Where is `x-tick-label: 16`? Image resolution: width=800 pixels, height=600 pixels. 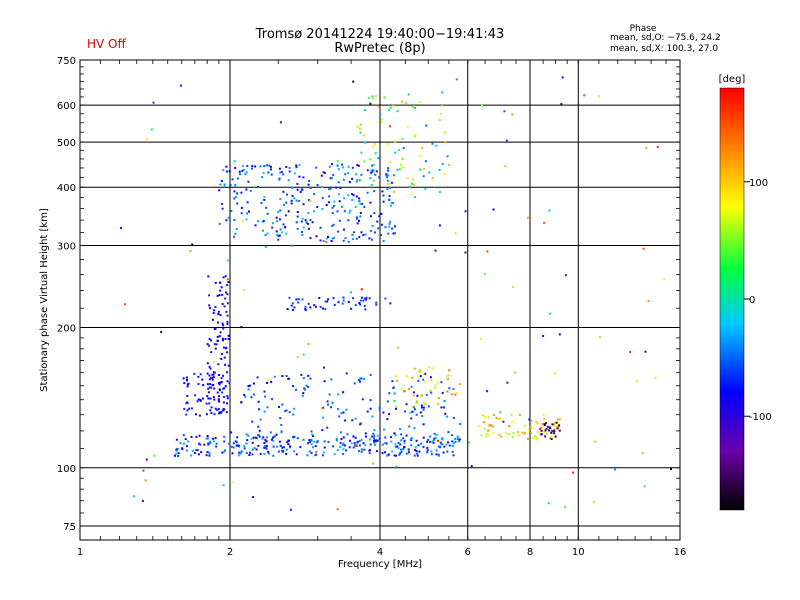
x-tick-label: 16 is located at coordinates (680, 552).